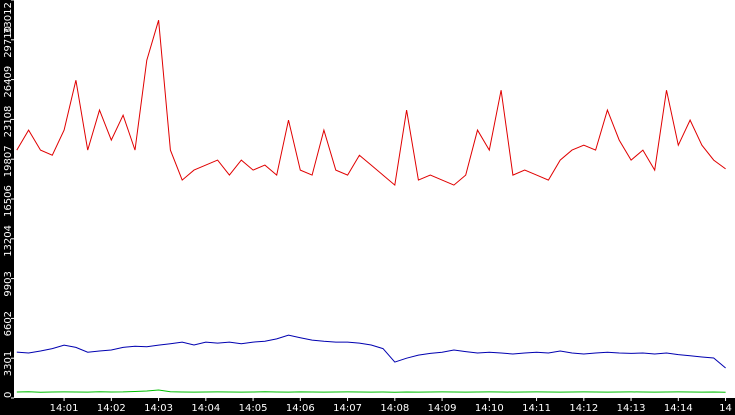 This screenshot has height=415, width=735. Describe the element at coordinates (64, 408) in the screenshot. I see `x-tick-label: 14:01` at that location.